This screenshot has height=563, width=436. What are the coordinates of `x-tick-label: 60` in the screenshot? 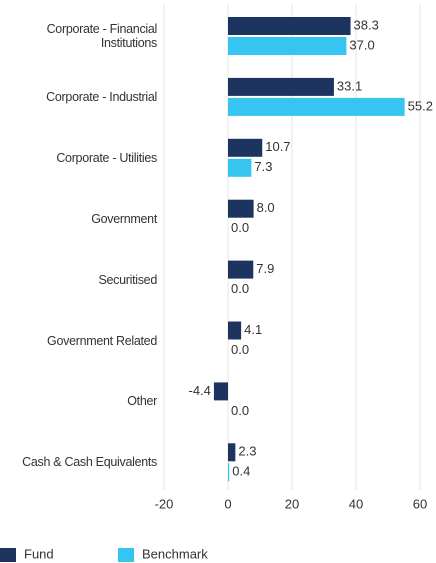 It's located at (420, 503).